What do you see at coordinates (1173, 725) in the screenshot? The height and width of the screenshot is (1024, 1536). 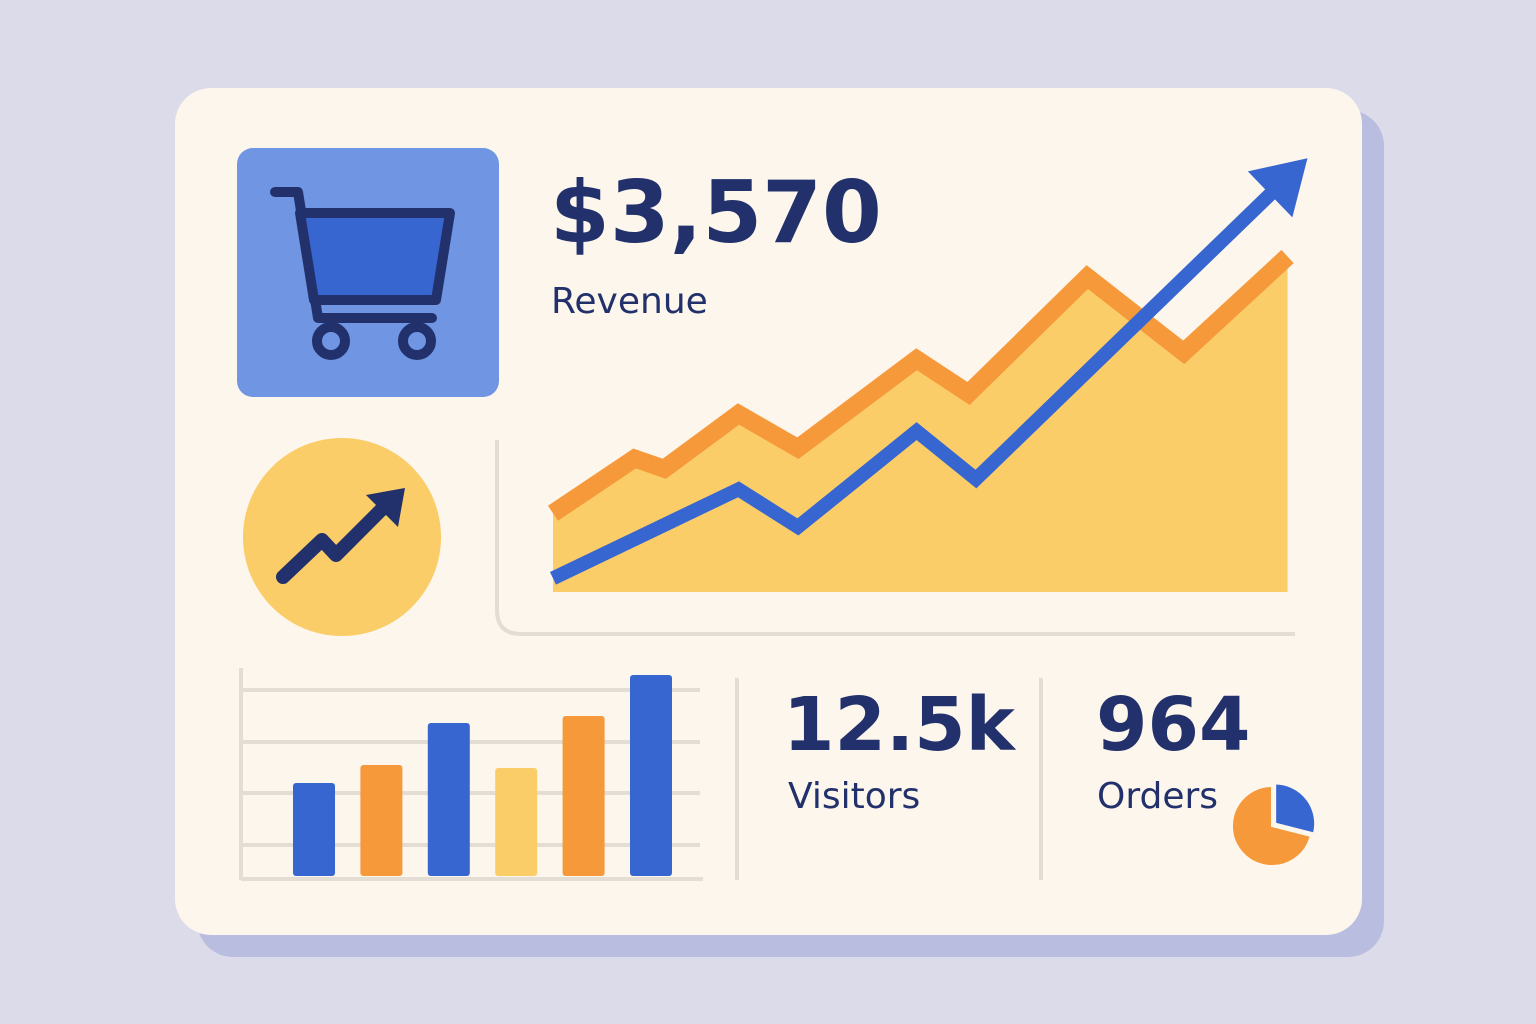 I see `orders-value: 964` at bounding box center [1173, 725].